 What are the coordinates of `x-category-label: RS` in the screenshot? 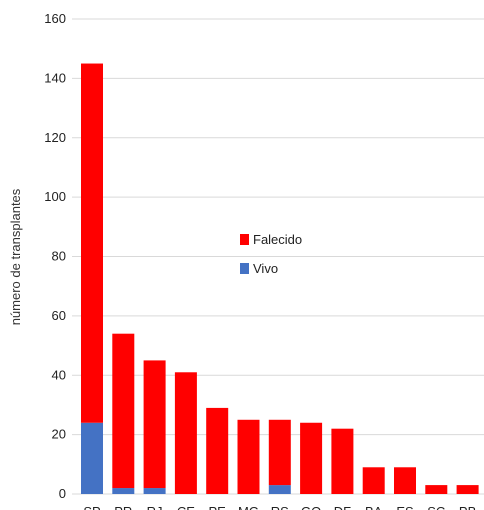 It's located at (280, 507).